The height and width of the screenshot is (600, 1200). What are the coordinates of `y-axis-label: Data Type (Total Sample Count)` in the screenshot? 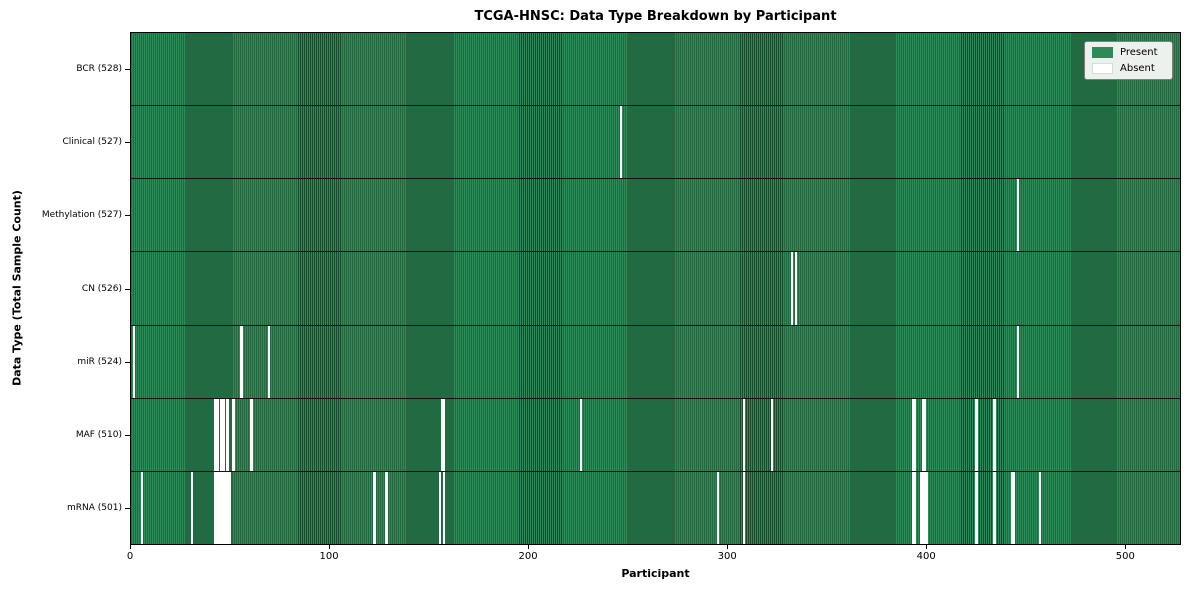 It's located at (17, 288).